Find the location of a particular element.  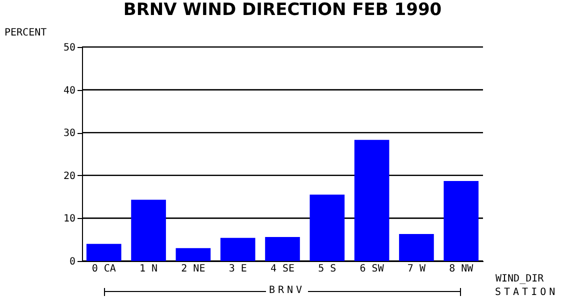

y-tick-label: 50 is located at coordinates (69, 48).